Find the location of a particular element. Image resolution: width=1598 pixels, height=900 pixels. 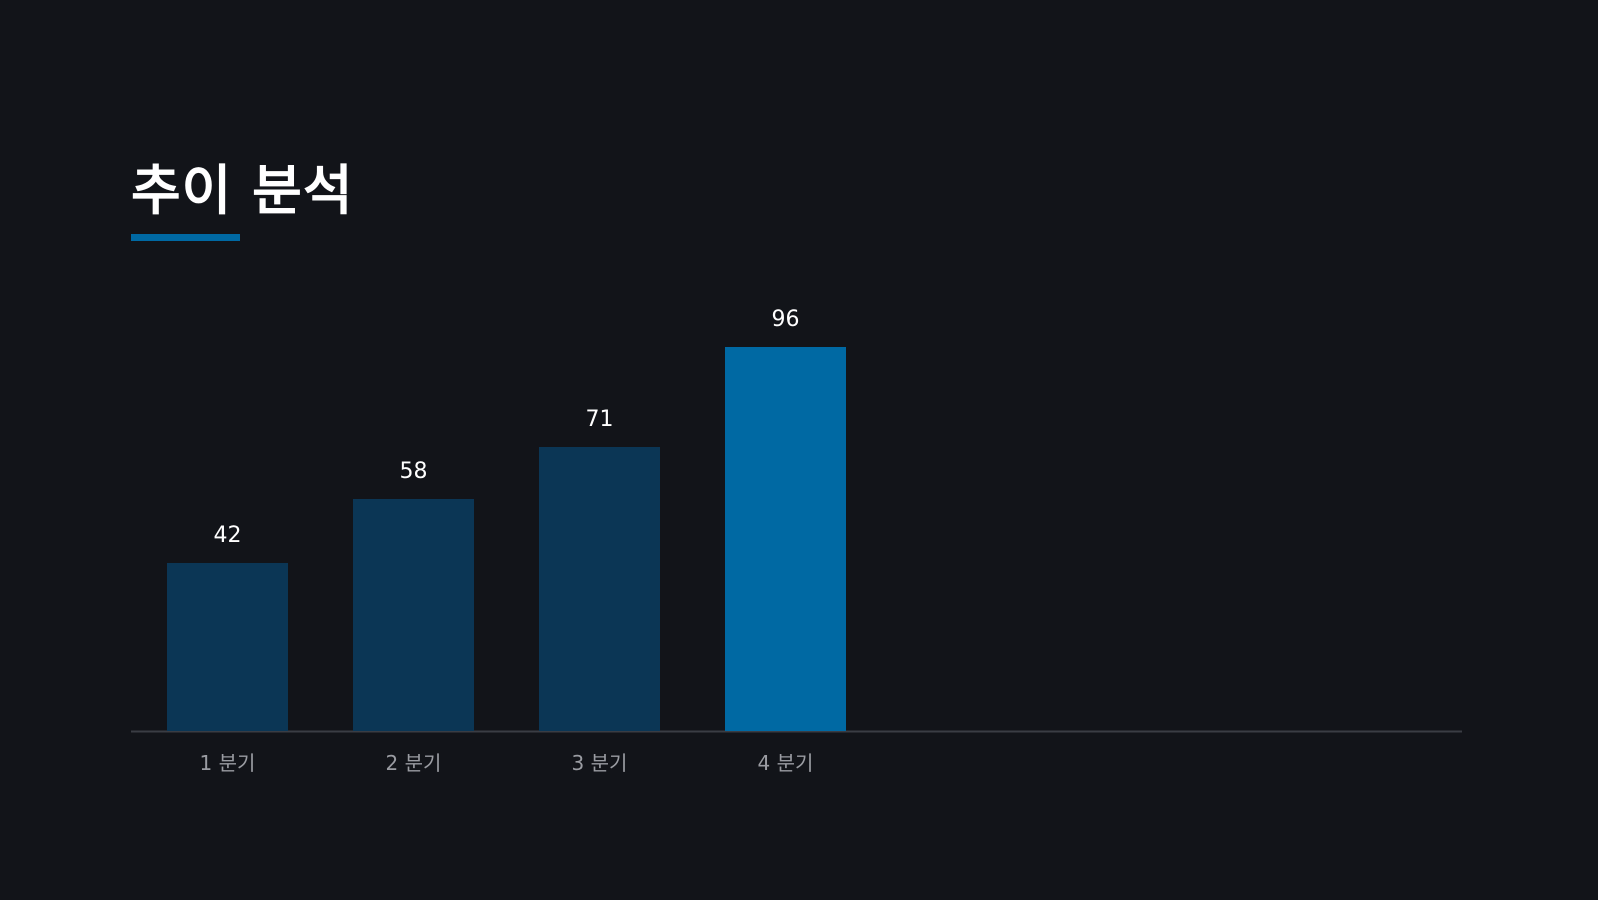

bar-value-label: 71 is located at coordinates (600, 419).